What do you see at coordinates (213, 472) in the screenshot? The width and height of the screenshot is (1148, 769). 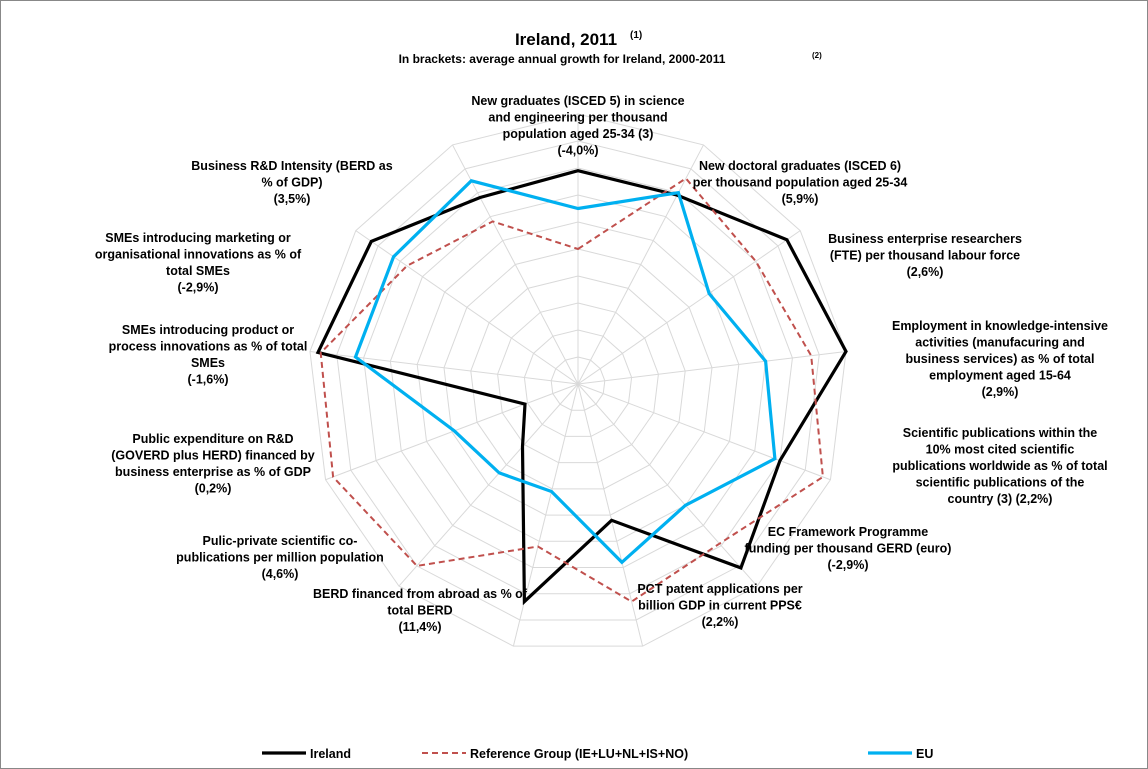 I see `axis-label-line: business enterprise as % of GDP` at bounding box center [213, 472].